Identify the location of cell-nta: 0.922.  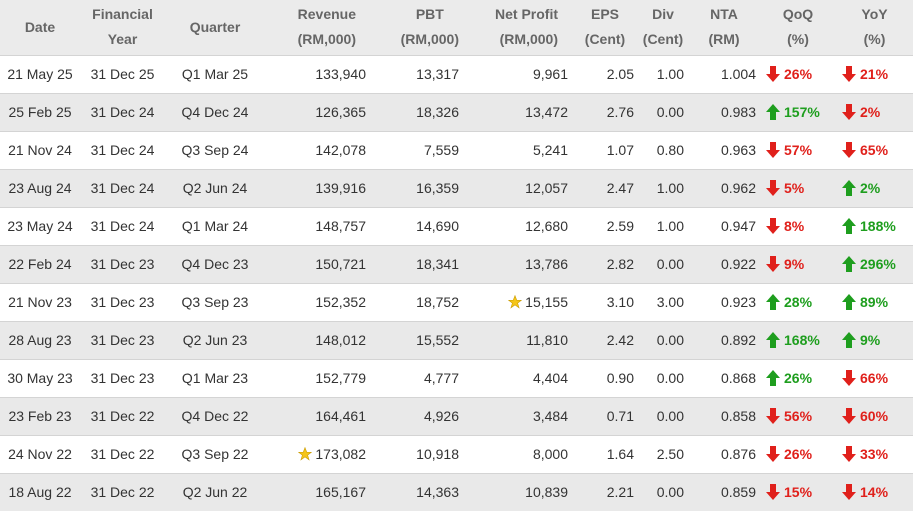
(724, 263).